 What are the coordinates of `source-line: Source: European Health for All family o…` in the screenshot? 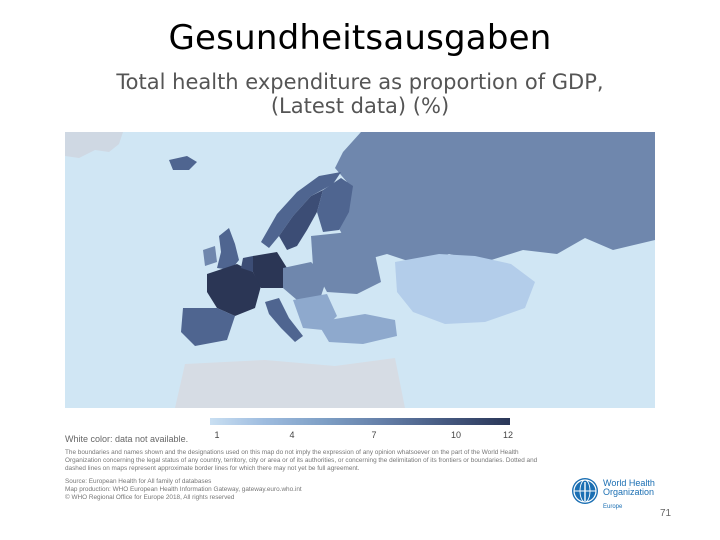 It's located at (138, 481).